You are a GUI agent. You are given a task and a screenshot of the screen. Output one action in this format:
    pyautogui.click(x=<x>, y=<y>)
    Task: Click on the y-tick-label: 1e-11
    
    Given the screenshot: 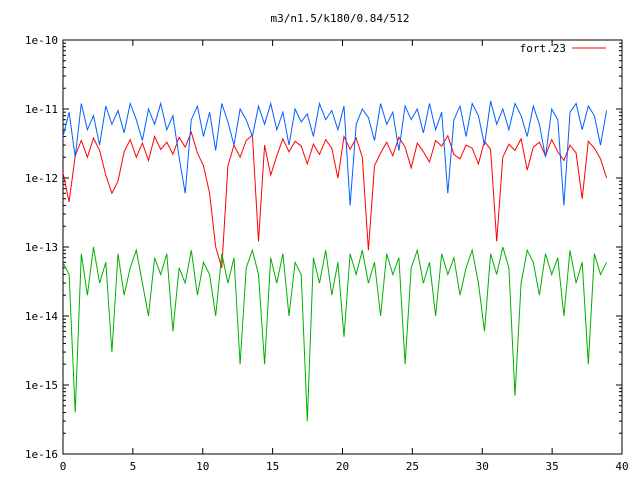 What is the action you would take?
    pyautogui.click(x=41, y=109)
    